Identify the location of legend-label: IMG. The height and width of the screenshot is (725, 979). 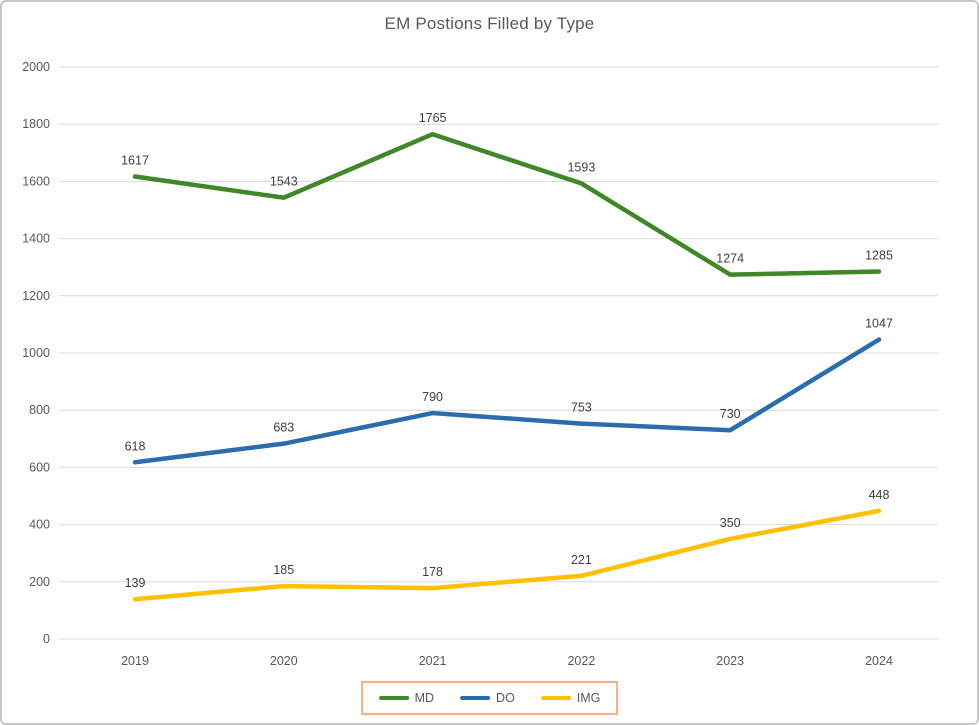
(588, 698).